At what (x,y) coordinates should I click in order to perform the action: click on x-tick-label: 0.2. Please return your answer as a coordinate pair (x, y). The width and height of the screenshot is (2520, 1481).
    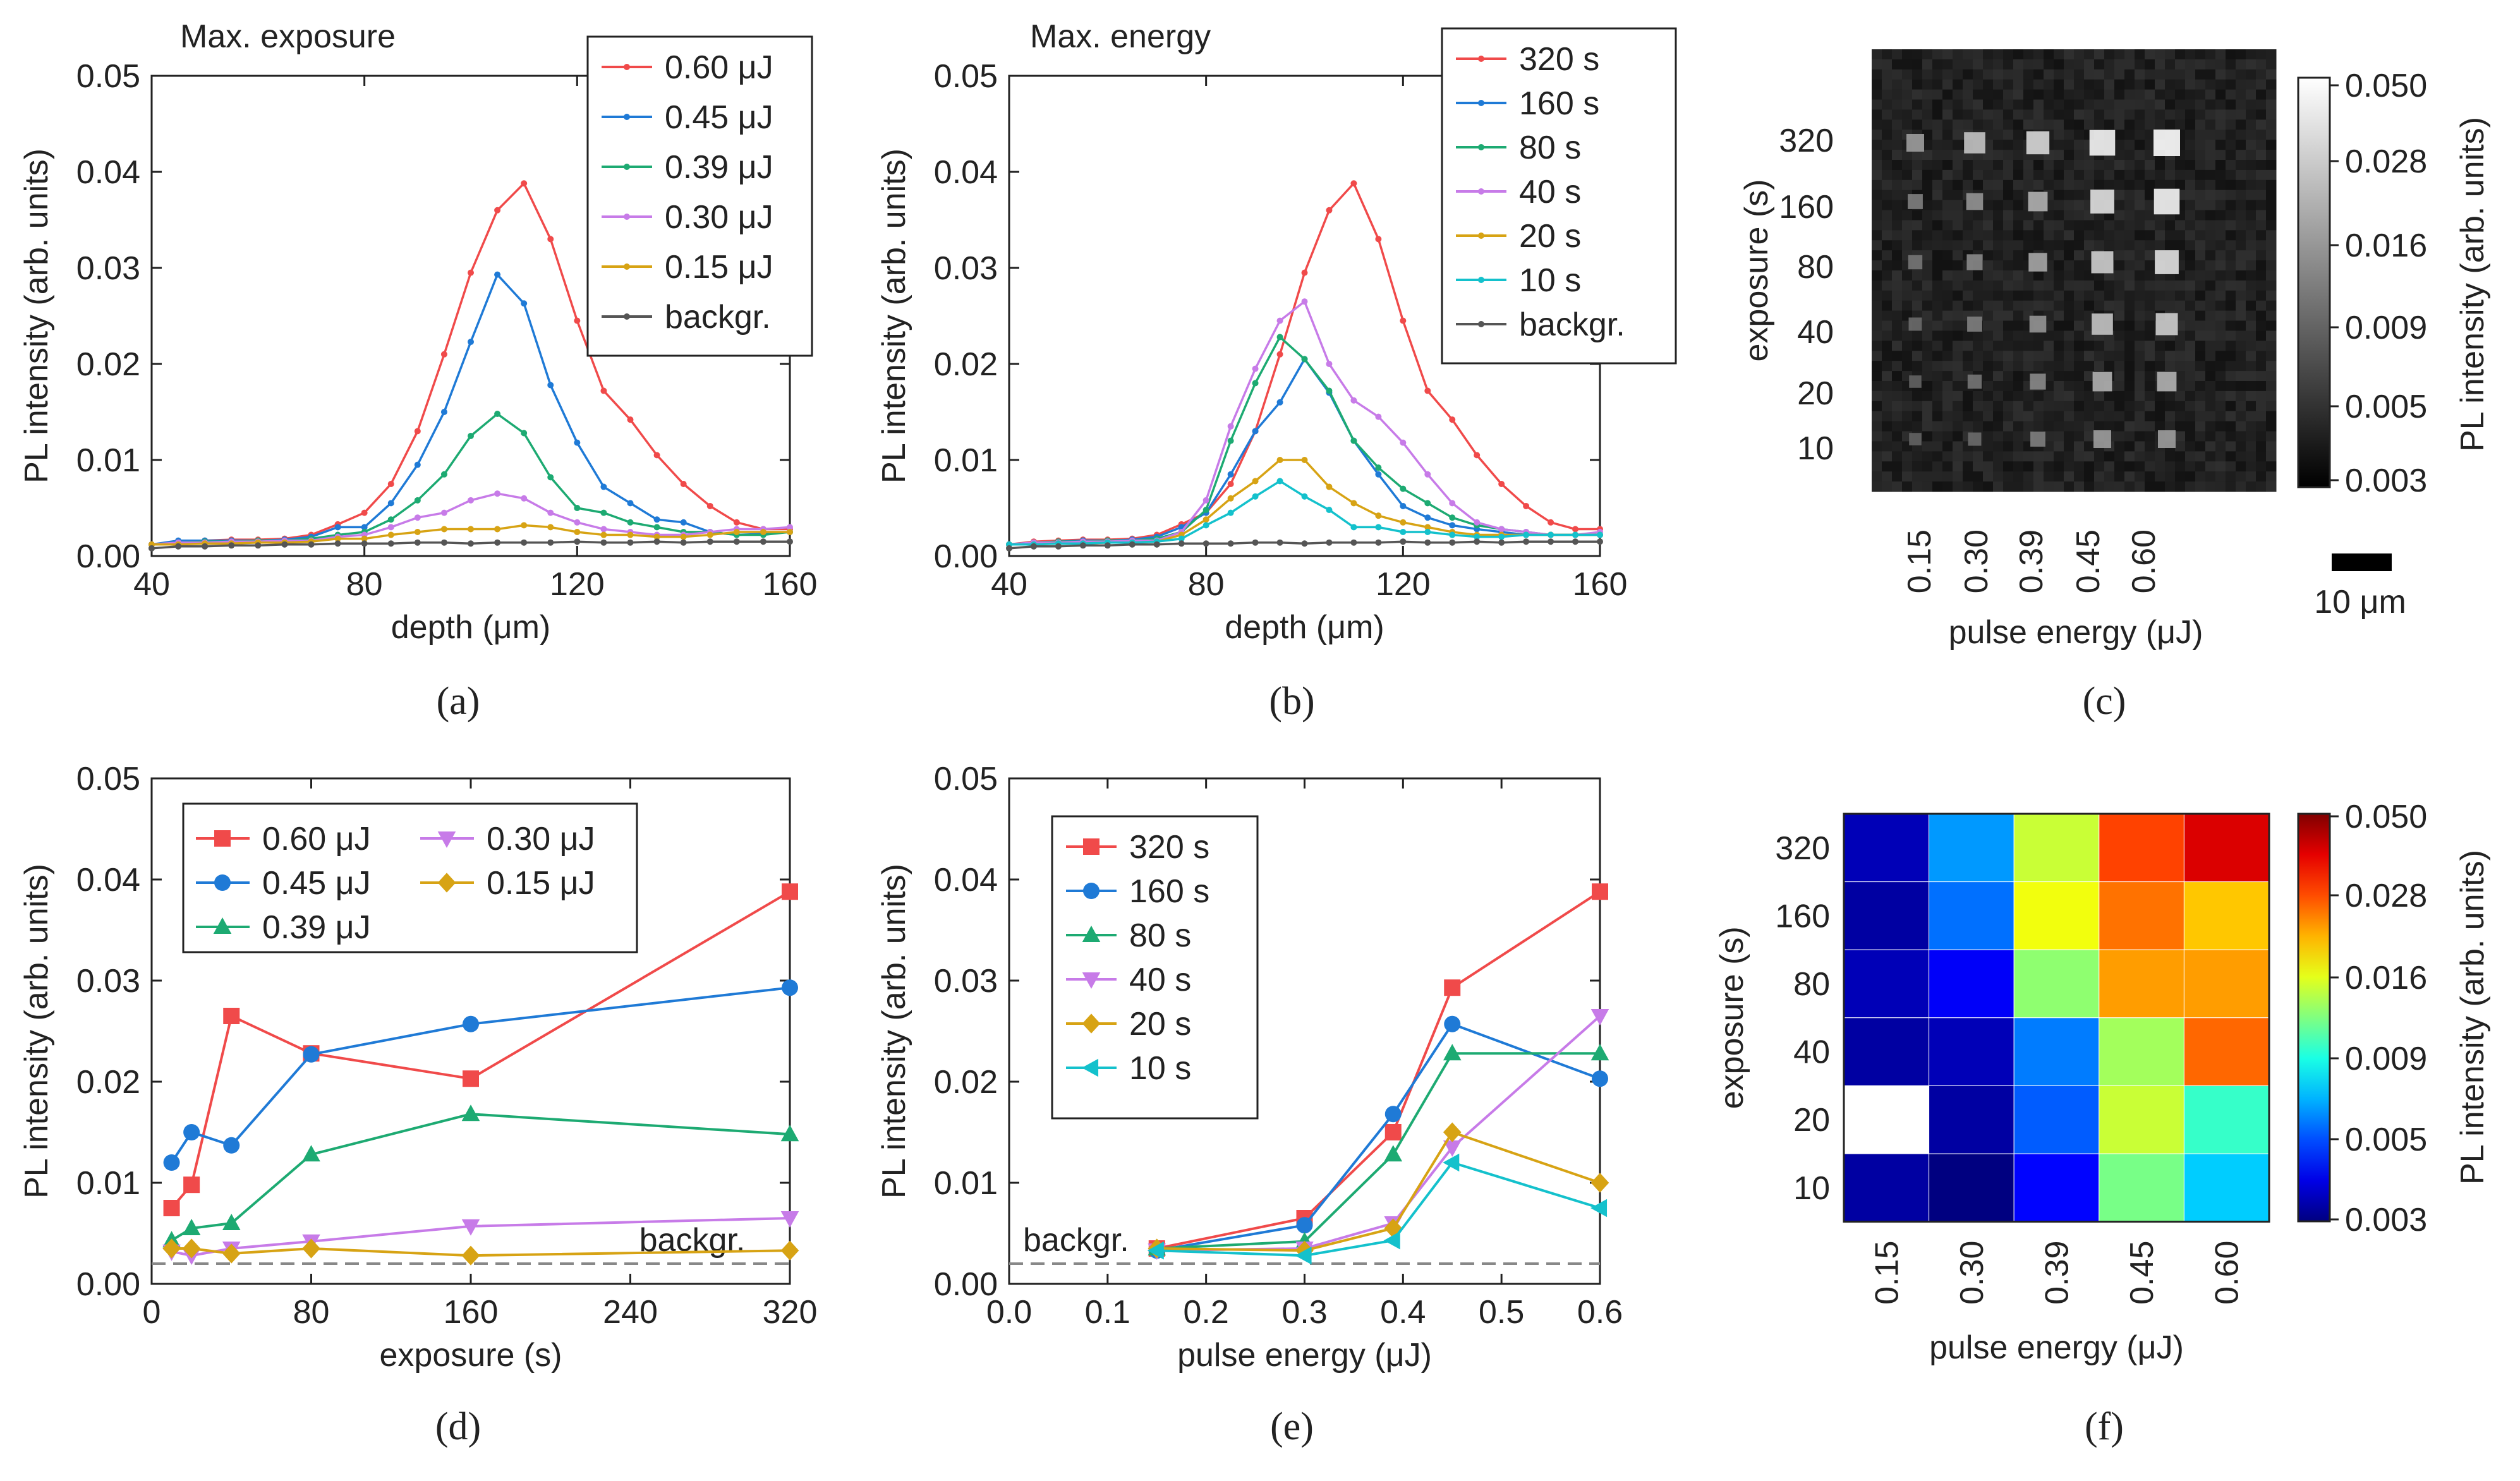
    Looking at the image, I should click on (1206, 1312).